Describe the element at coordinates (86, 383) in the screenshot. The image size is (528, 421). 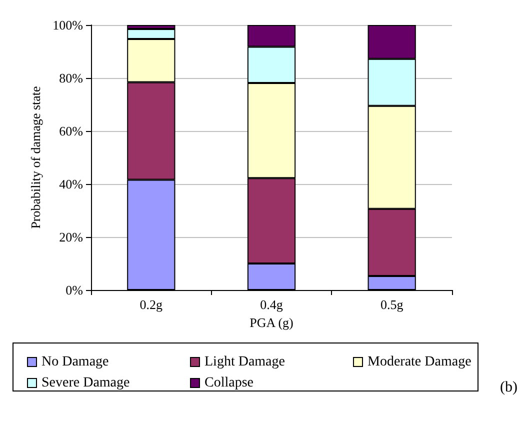
I see `legend-label: Severe Damage` at that location.